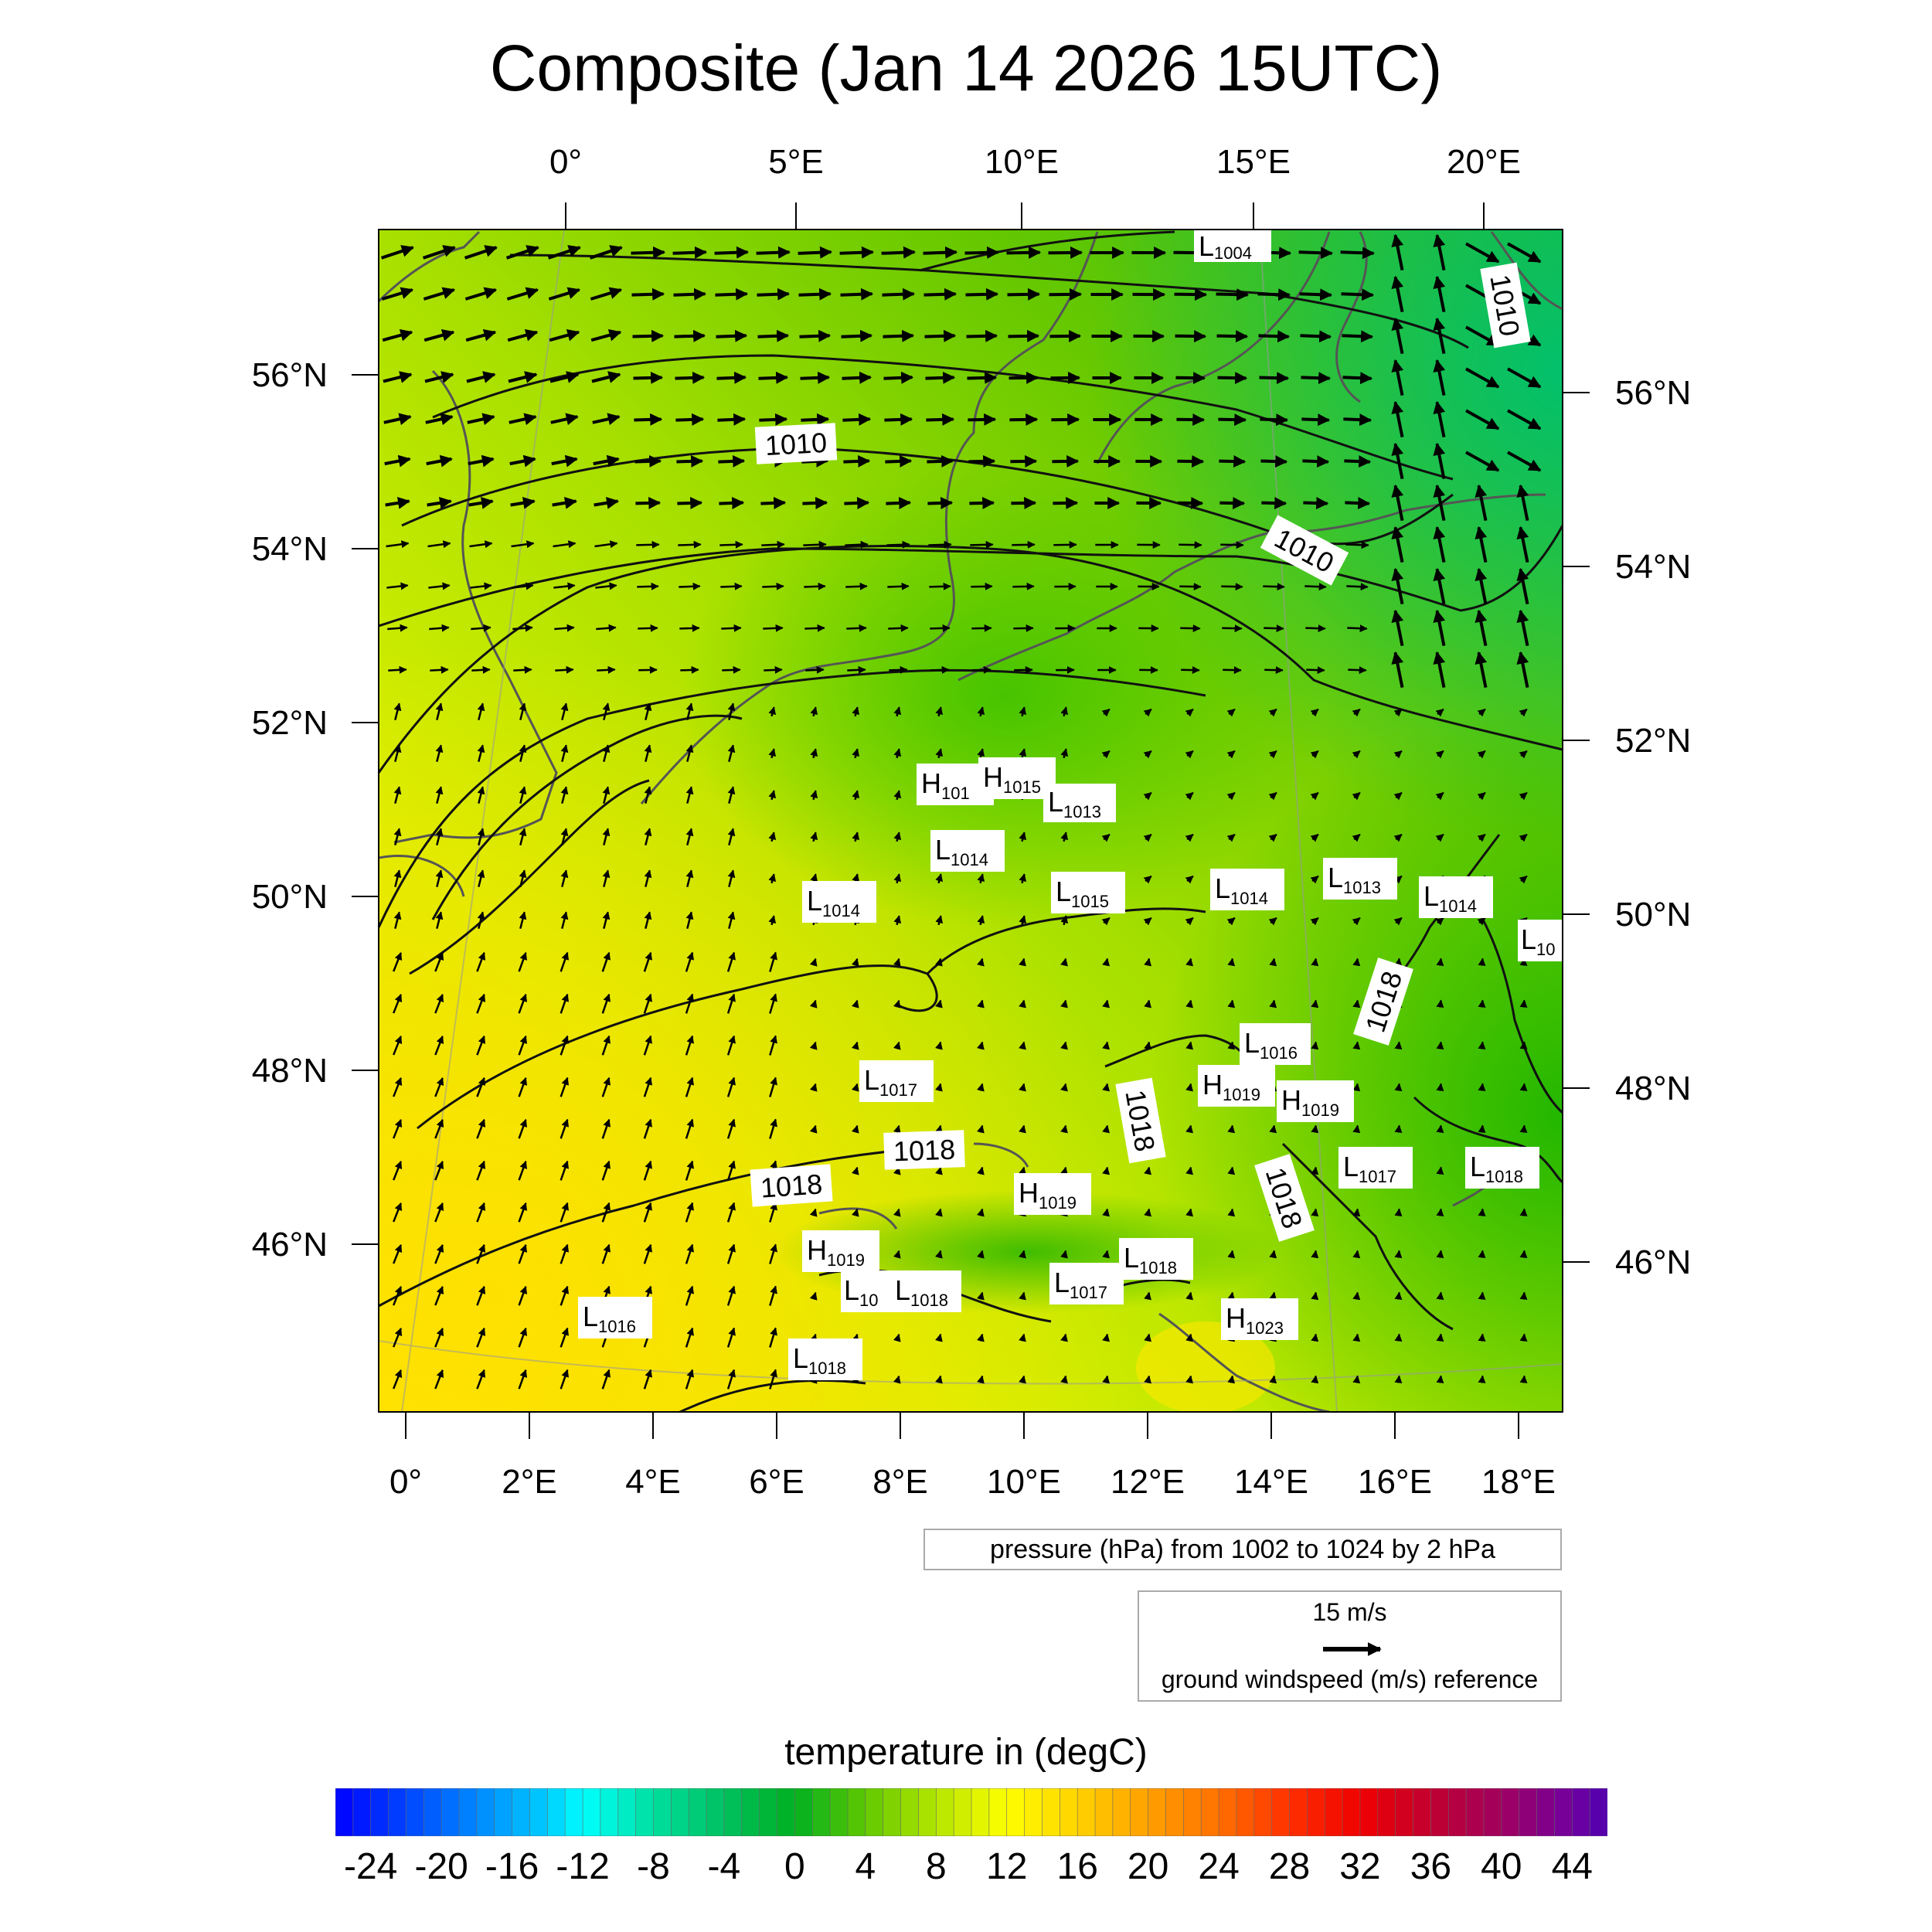 This screenshot has width=1932, height=1932. Describe the element at coordinates (1080, 1284) in the screenshot. I see `svg-text: L1017` at that location.